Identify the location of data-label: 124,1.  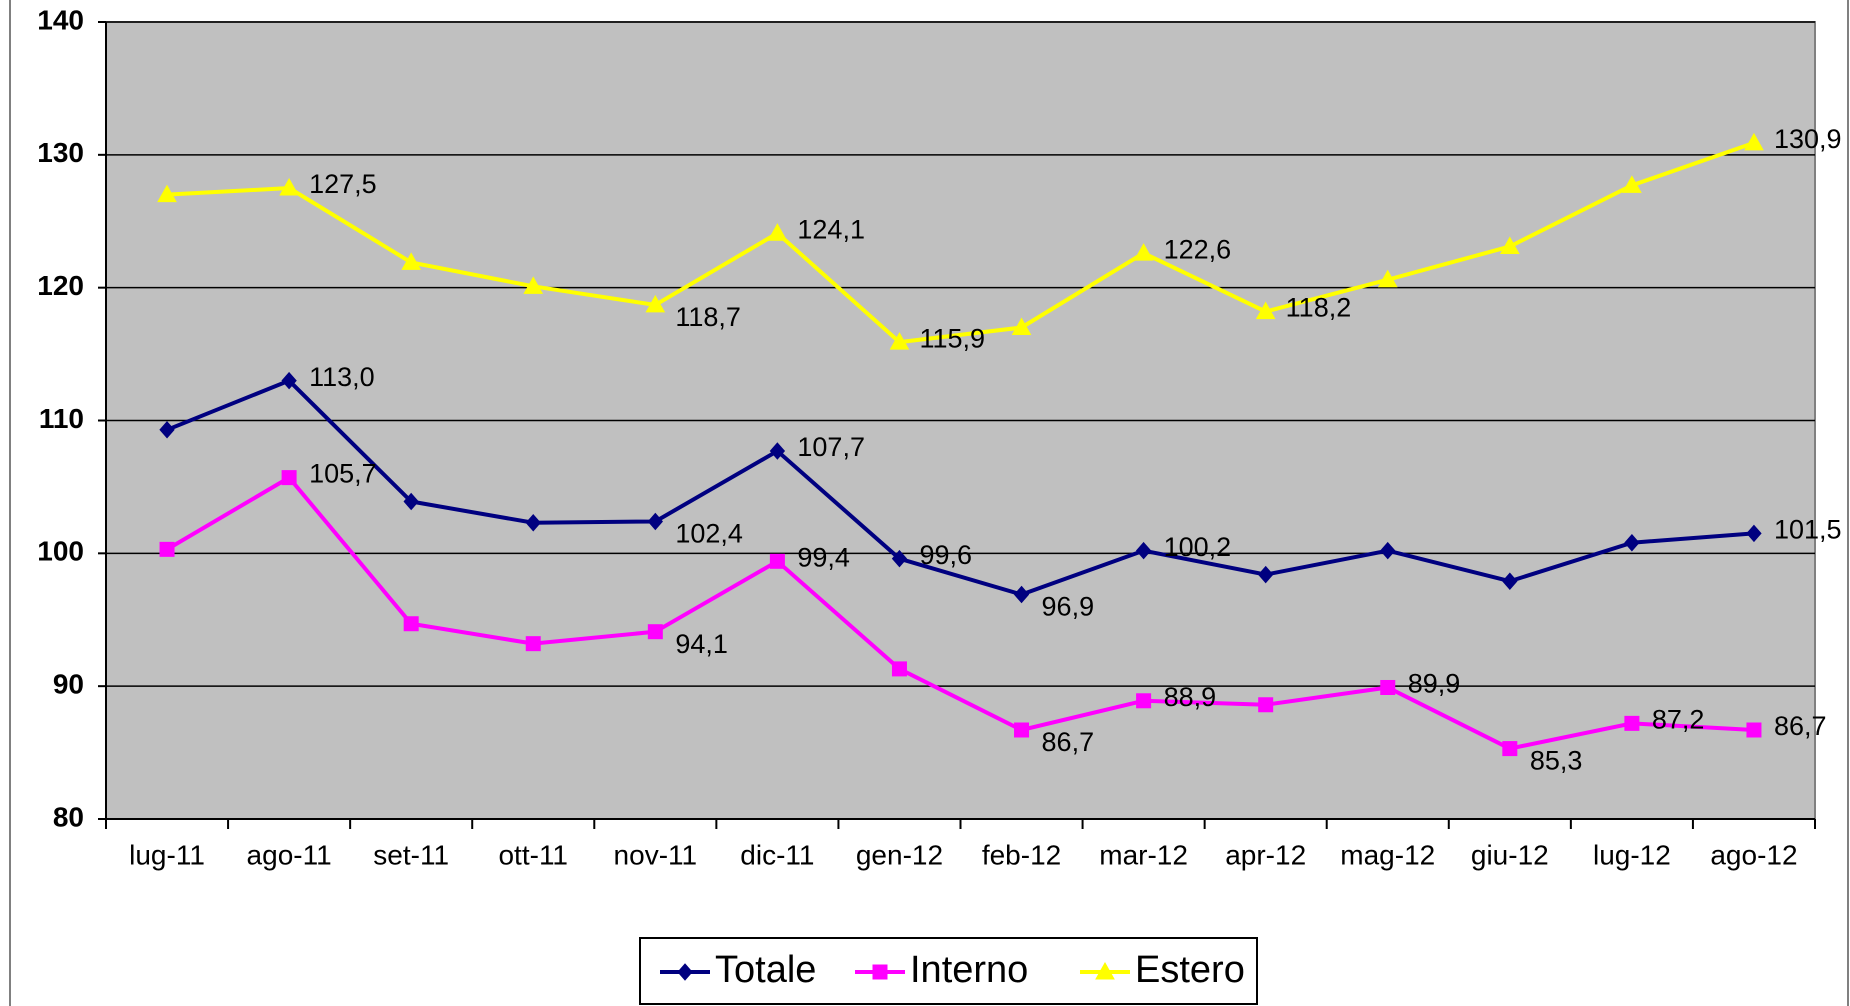
(831, 229).